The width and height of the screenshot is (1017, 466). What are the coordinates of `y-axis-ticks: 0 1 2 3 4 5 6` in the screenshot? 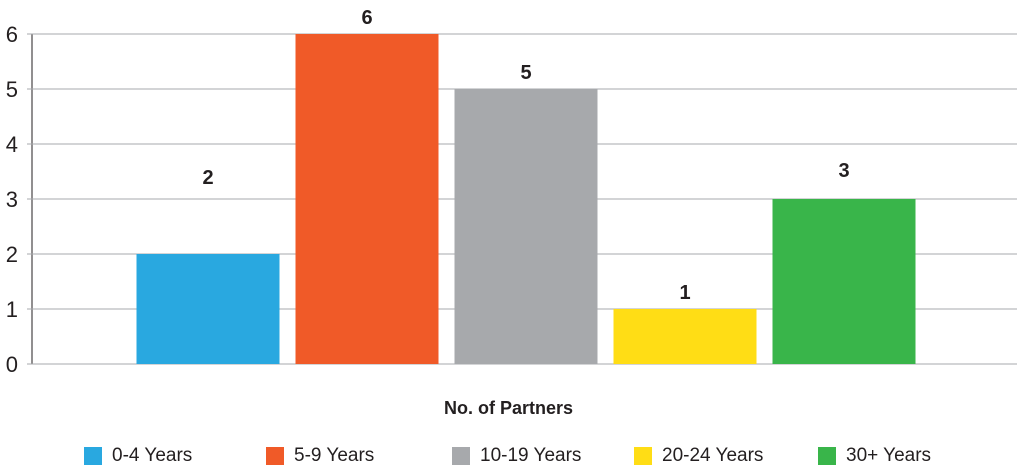 It's located at (12, 199).